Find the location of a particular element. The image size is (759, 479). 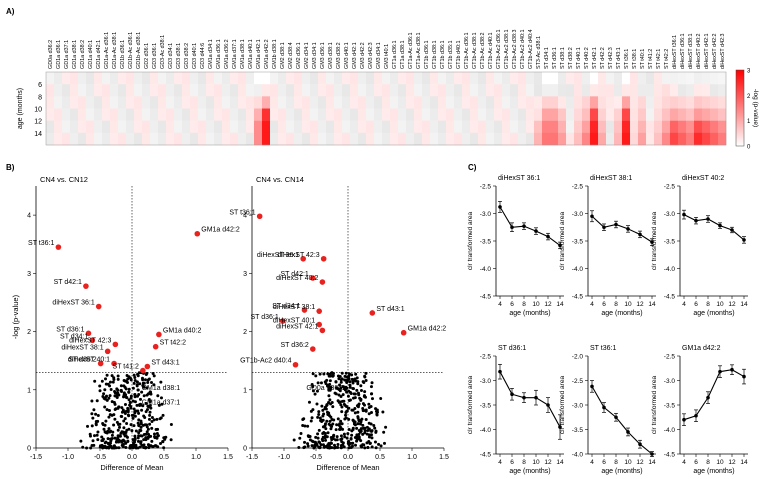

x-axis-label: age (months) is located at coordinates (621, 313).